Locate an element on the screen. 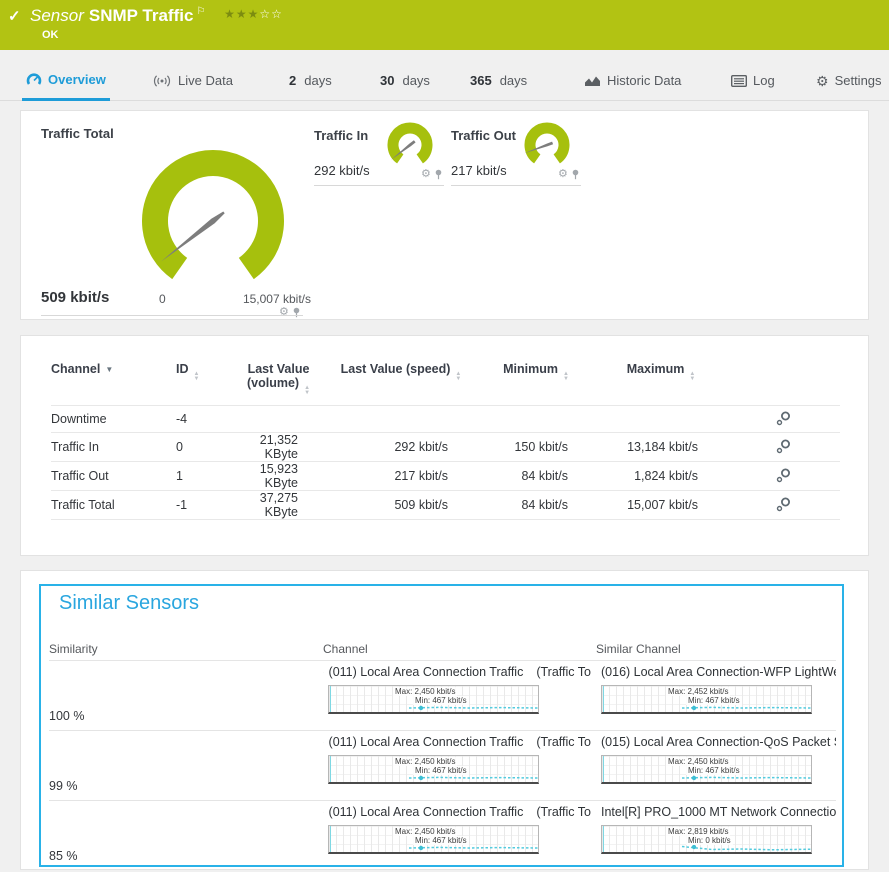  similar-mini-graph: Max: 2,819 kbit/s Min: 0 kbit/s is located at coordinates (706, 839).